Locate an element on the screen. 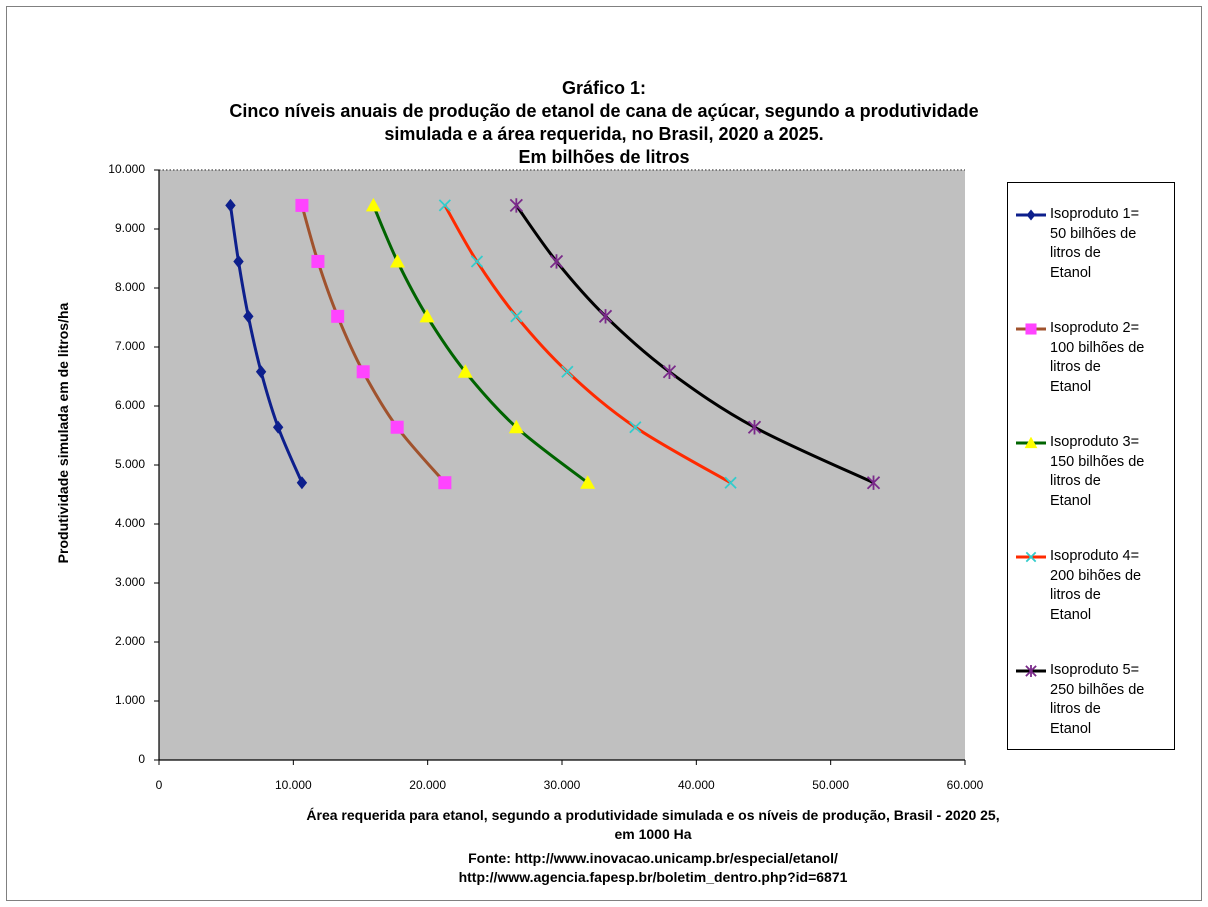 This screenshot has height=907, width=1208. y-tick-label: 0 is located at coordinates (141, 759).